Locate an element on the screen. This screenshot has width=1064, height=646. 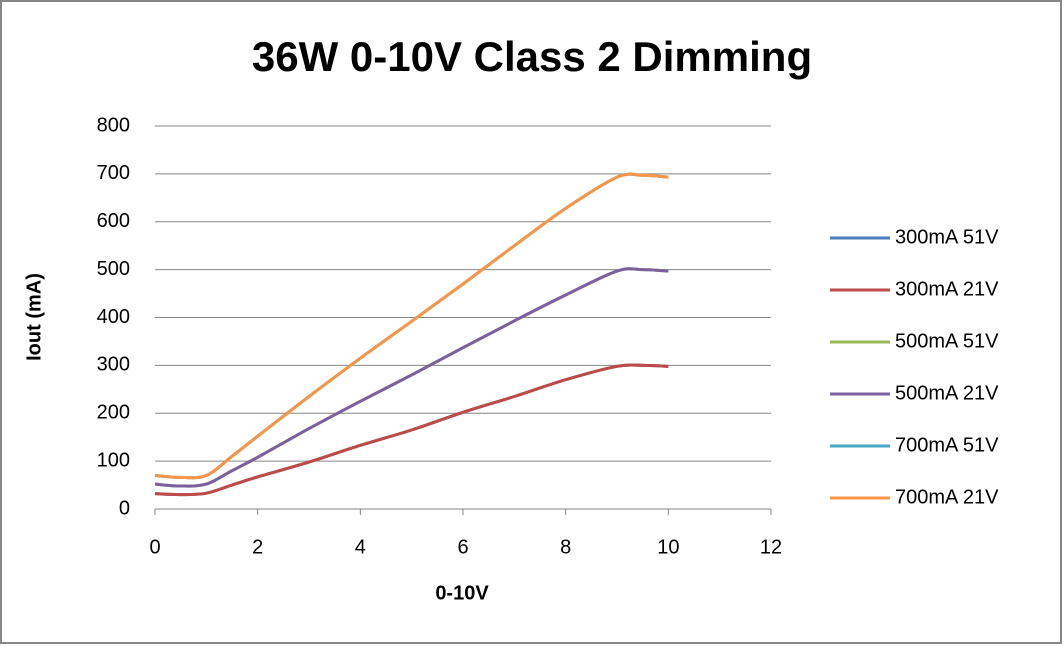
x-tick-label: 8 is located at coordinates (565, 547).